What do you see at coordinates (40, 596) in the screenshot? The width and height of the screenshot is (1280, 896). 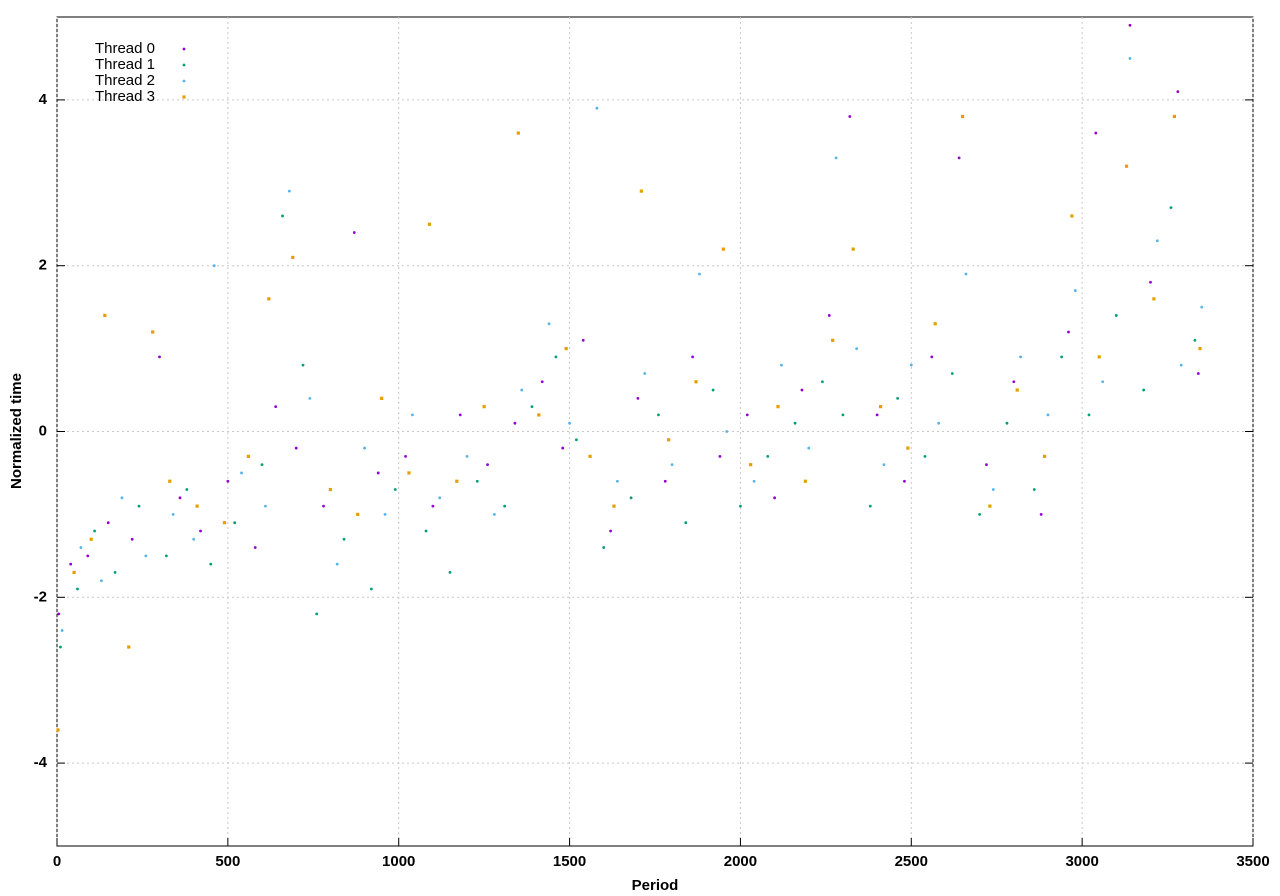 I see `y-tick-label: -2` at bounding box center [40, 596].